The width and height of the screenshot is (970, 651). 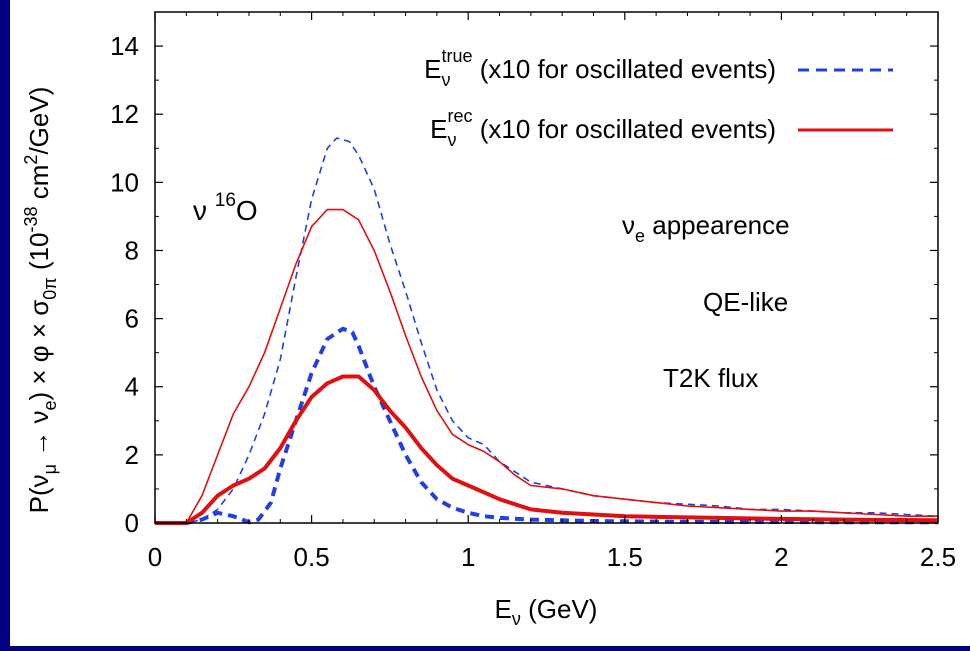 What do you see at coordinates (31, 219) in the screenshot?
I see `y-axis-label-part: -38` at bounding box center [31, 219].